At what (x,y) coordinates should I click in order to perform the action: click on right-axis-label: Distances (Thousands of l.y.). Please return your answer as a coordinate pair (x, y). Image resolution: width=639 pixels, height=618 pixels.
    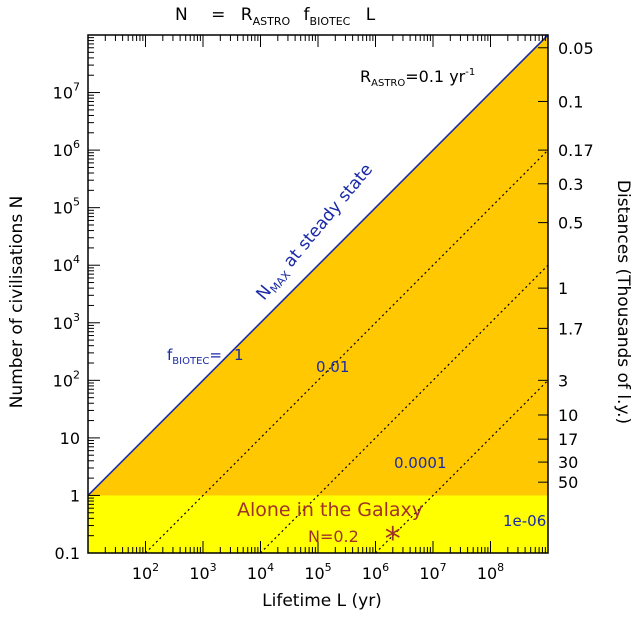
    Looking at the image, I should click on (623, 302).